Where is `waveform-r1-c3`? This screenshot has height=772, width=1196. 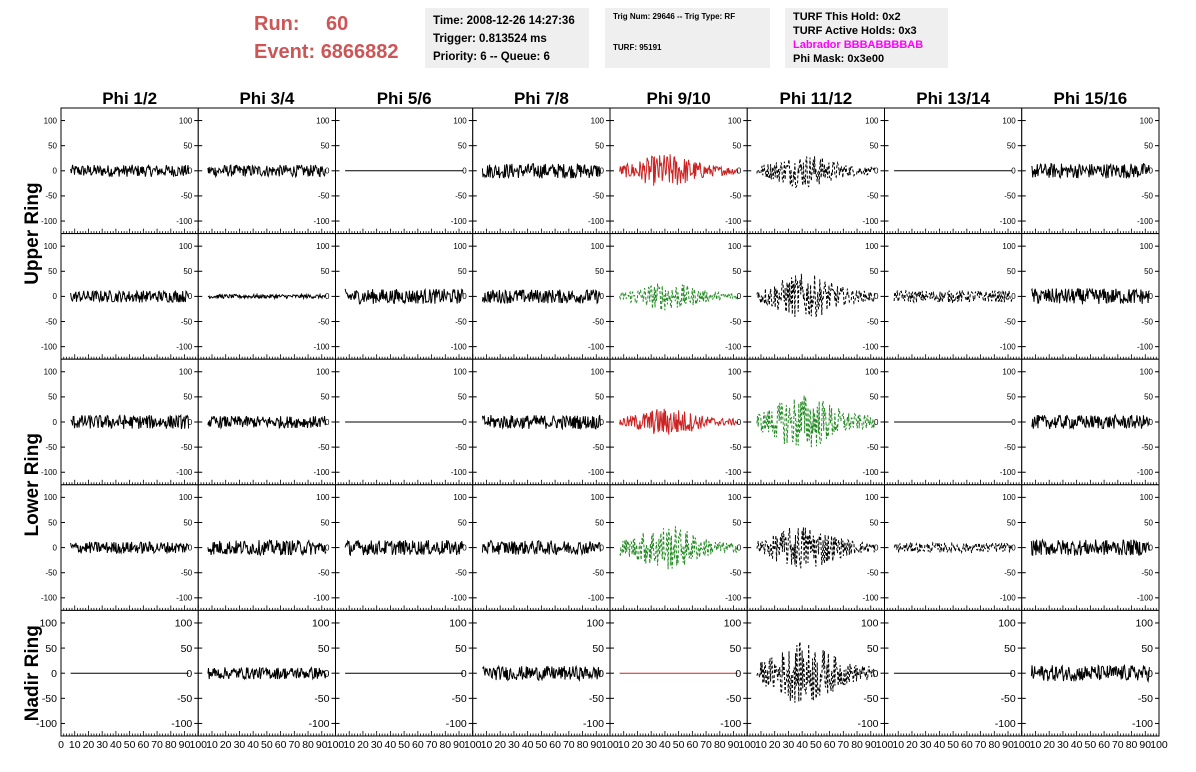
waveform-r1-c3 is located at coordinates (541, 297).